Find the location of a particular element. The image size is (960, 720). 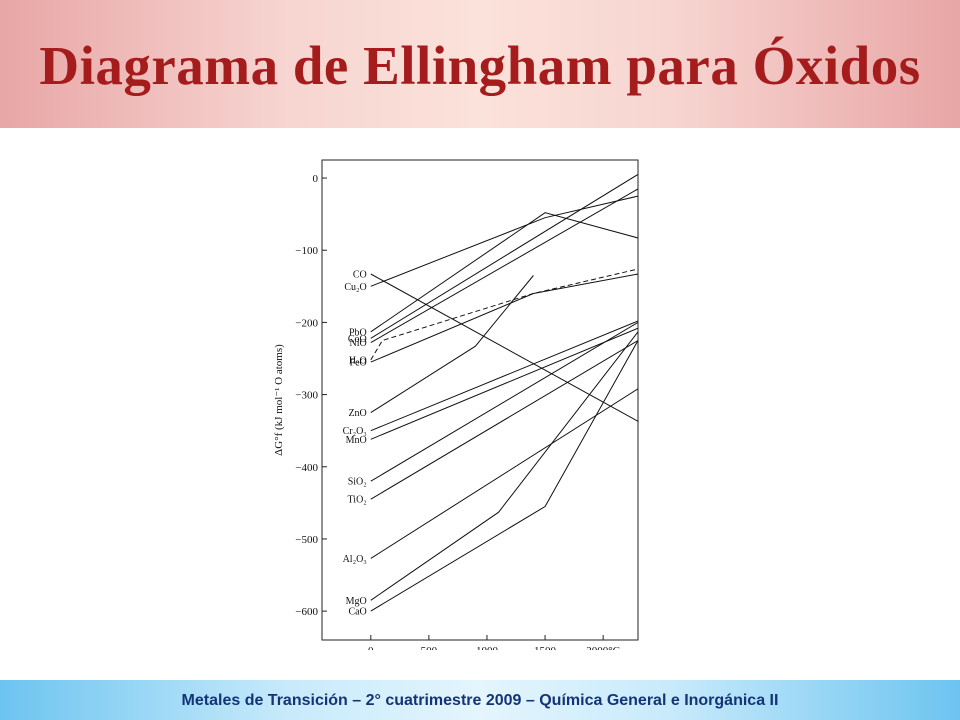

series-line-CO is located at coordinates (504, 347).